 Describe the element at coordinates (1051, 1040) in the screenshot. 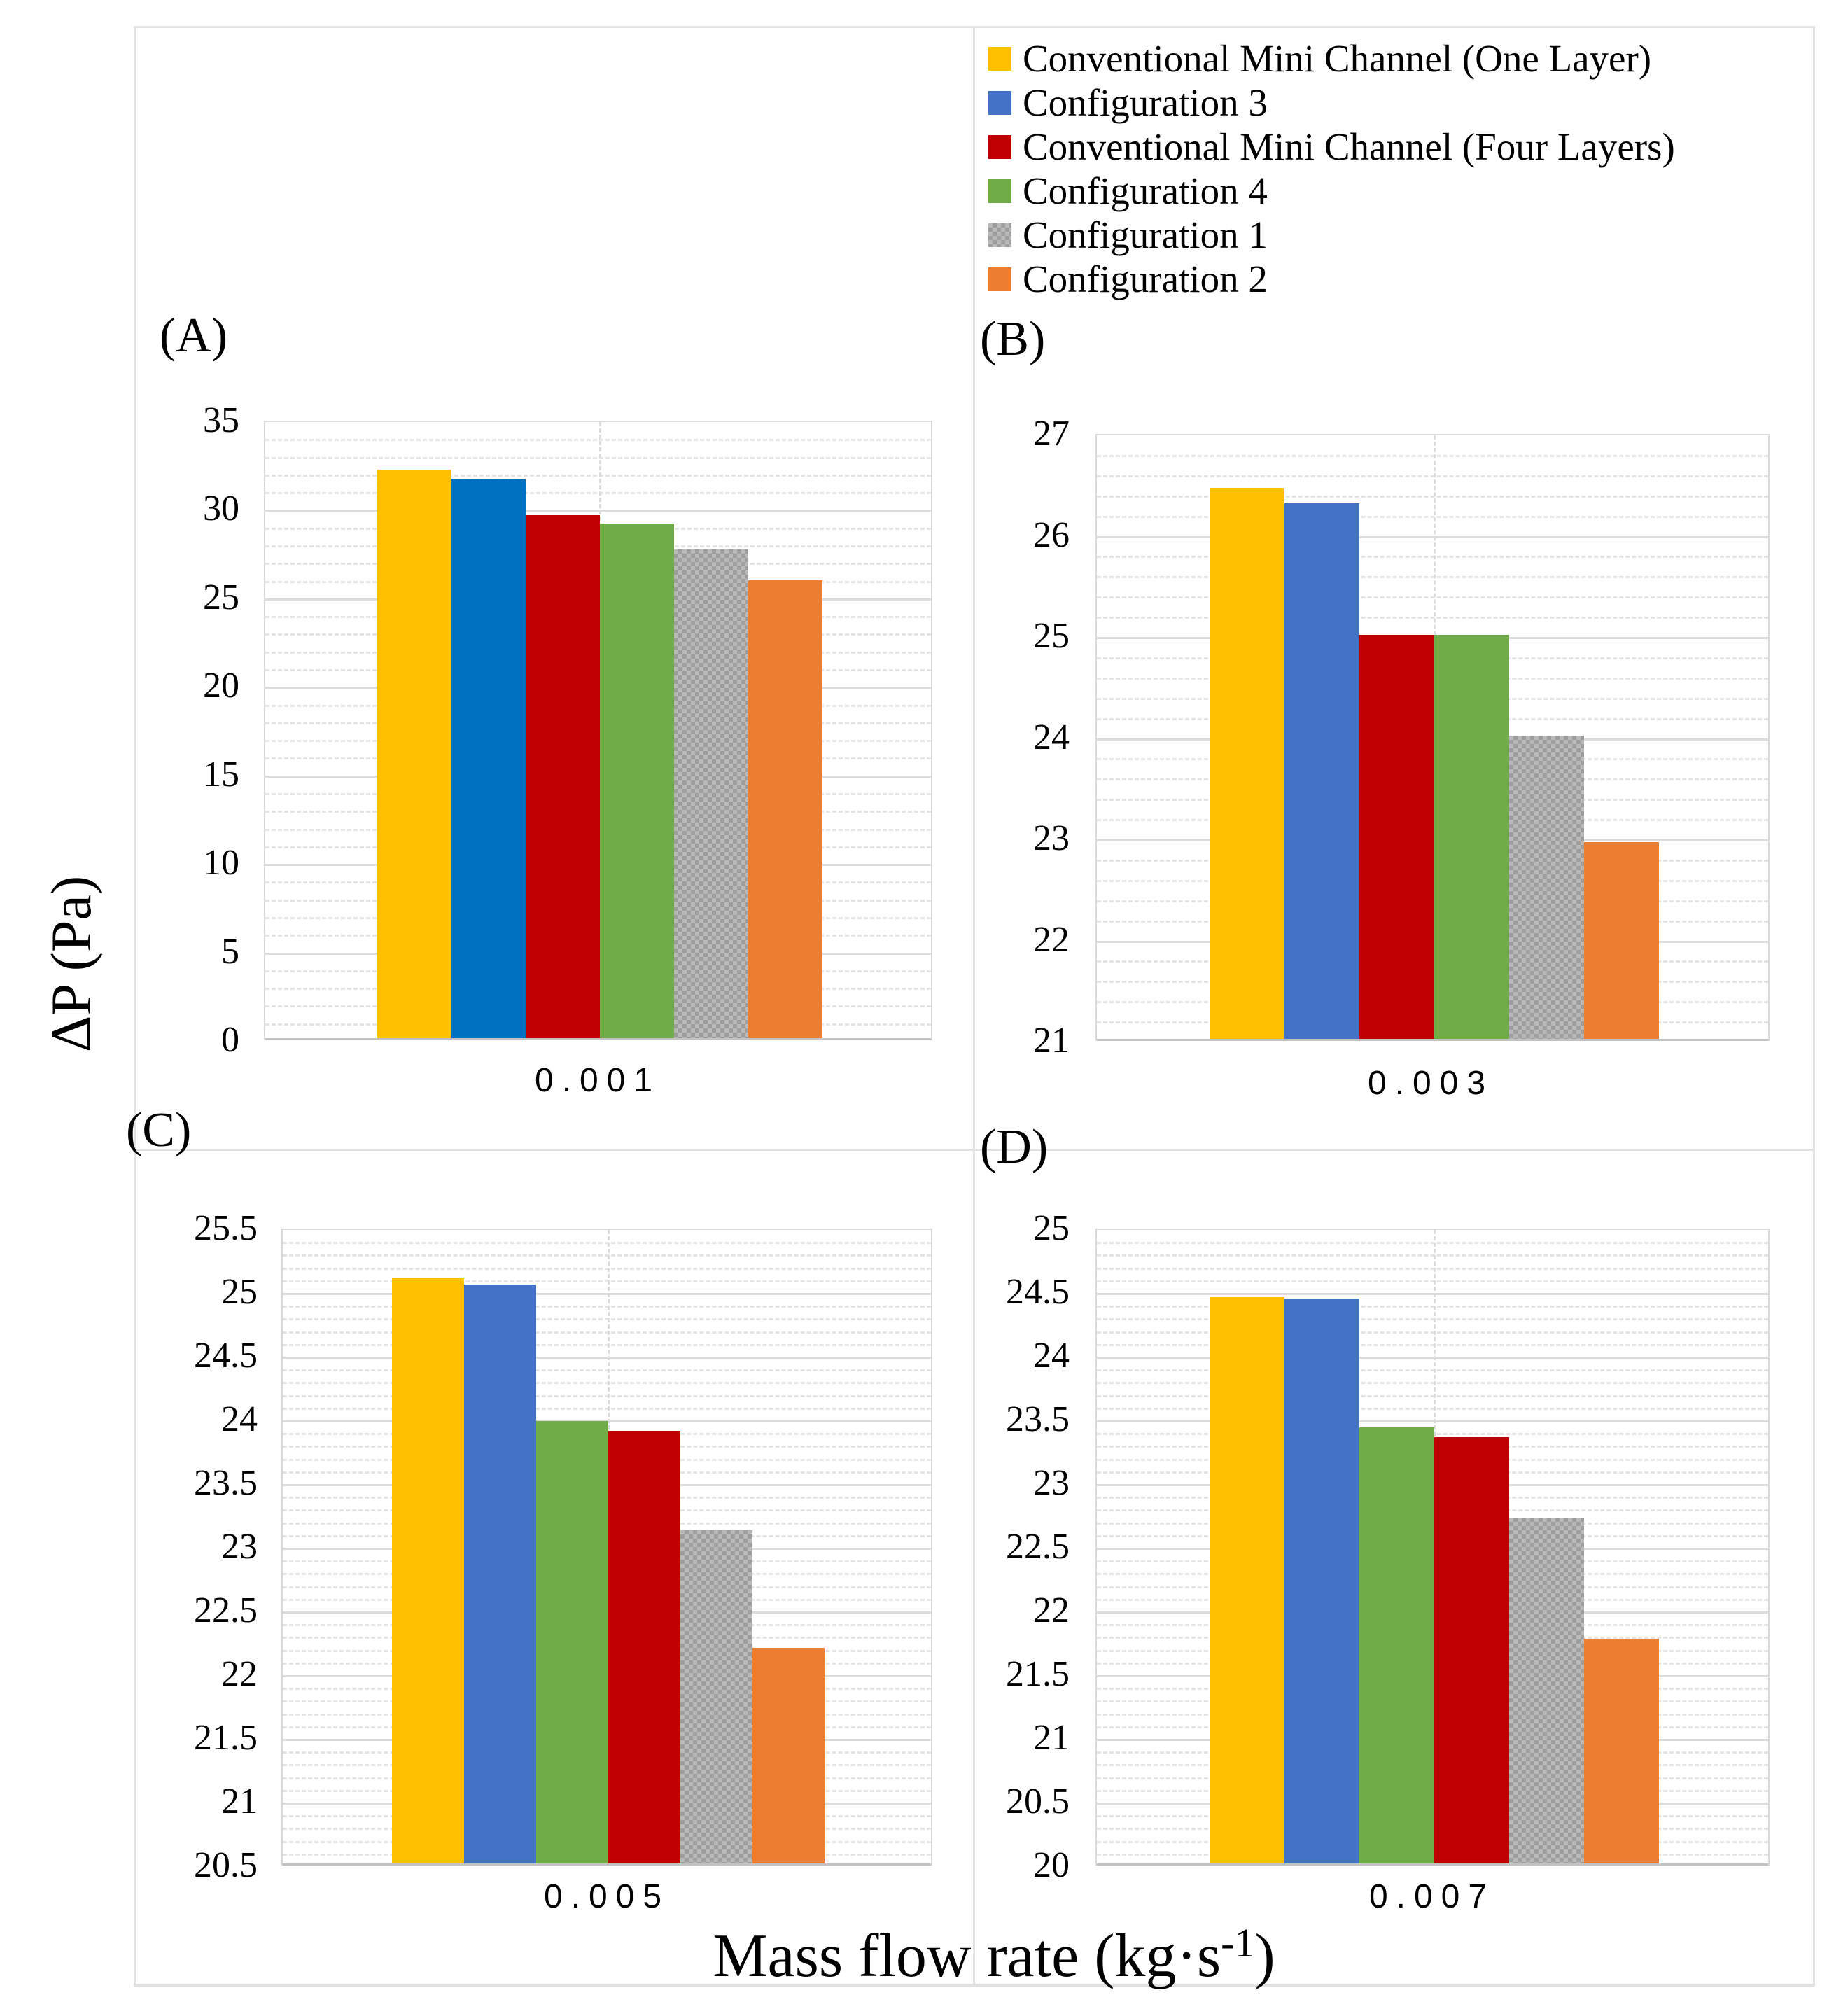

I see `y-tick-label: 21` at that location.